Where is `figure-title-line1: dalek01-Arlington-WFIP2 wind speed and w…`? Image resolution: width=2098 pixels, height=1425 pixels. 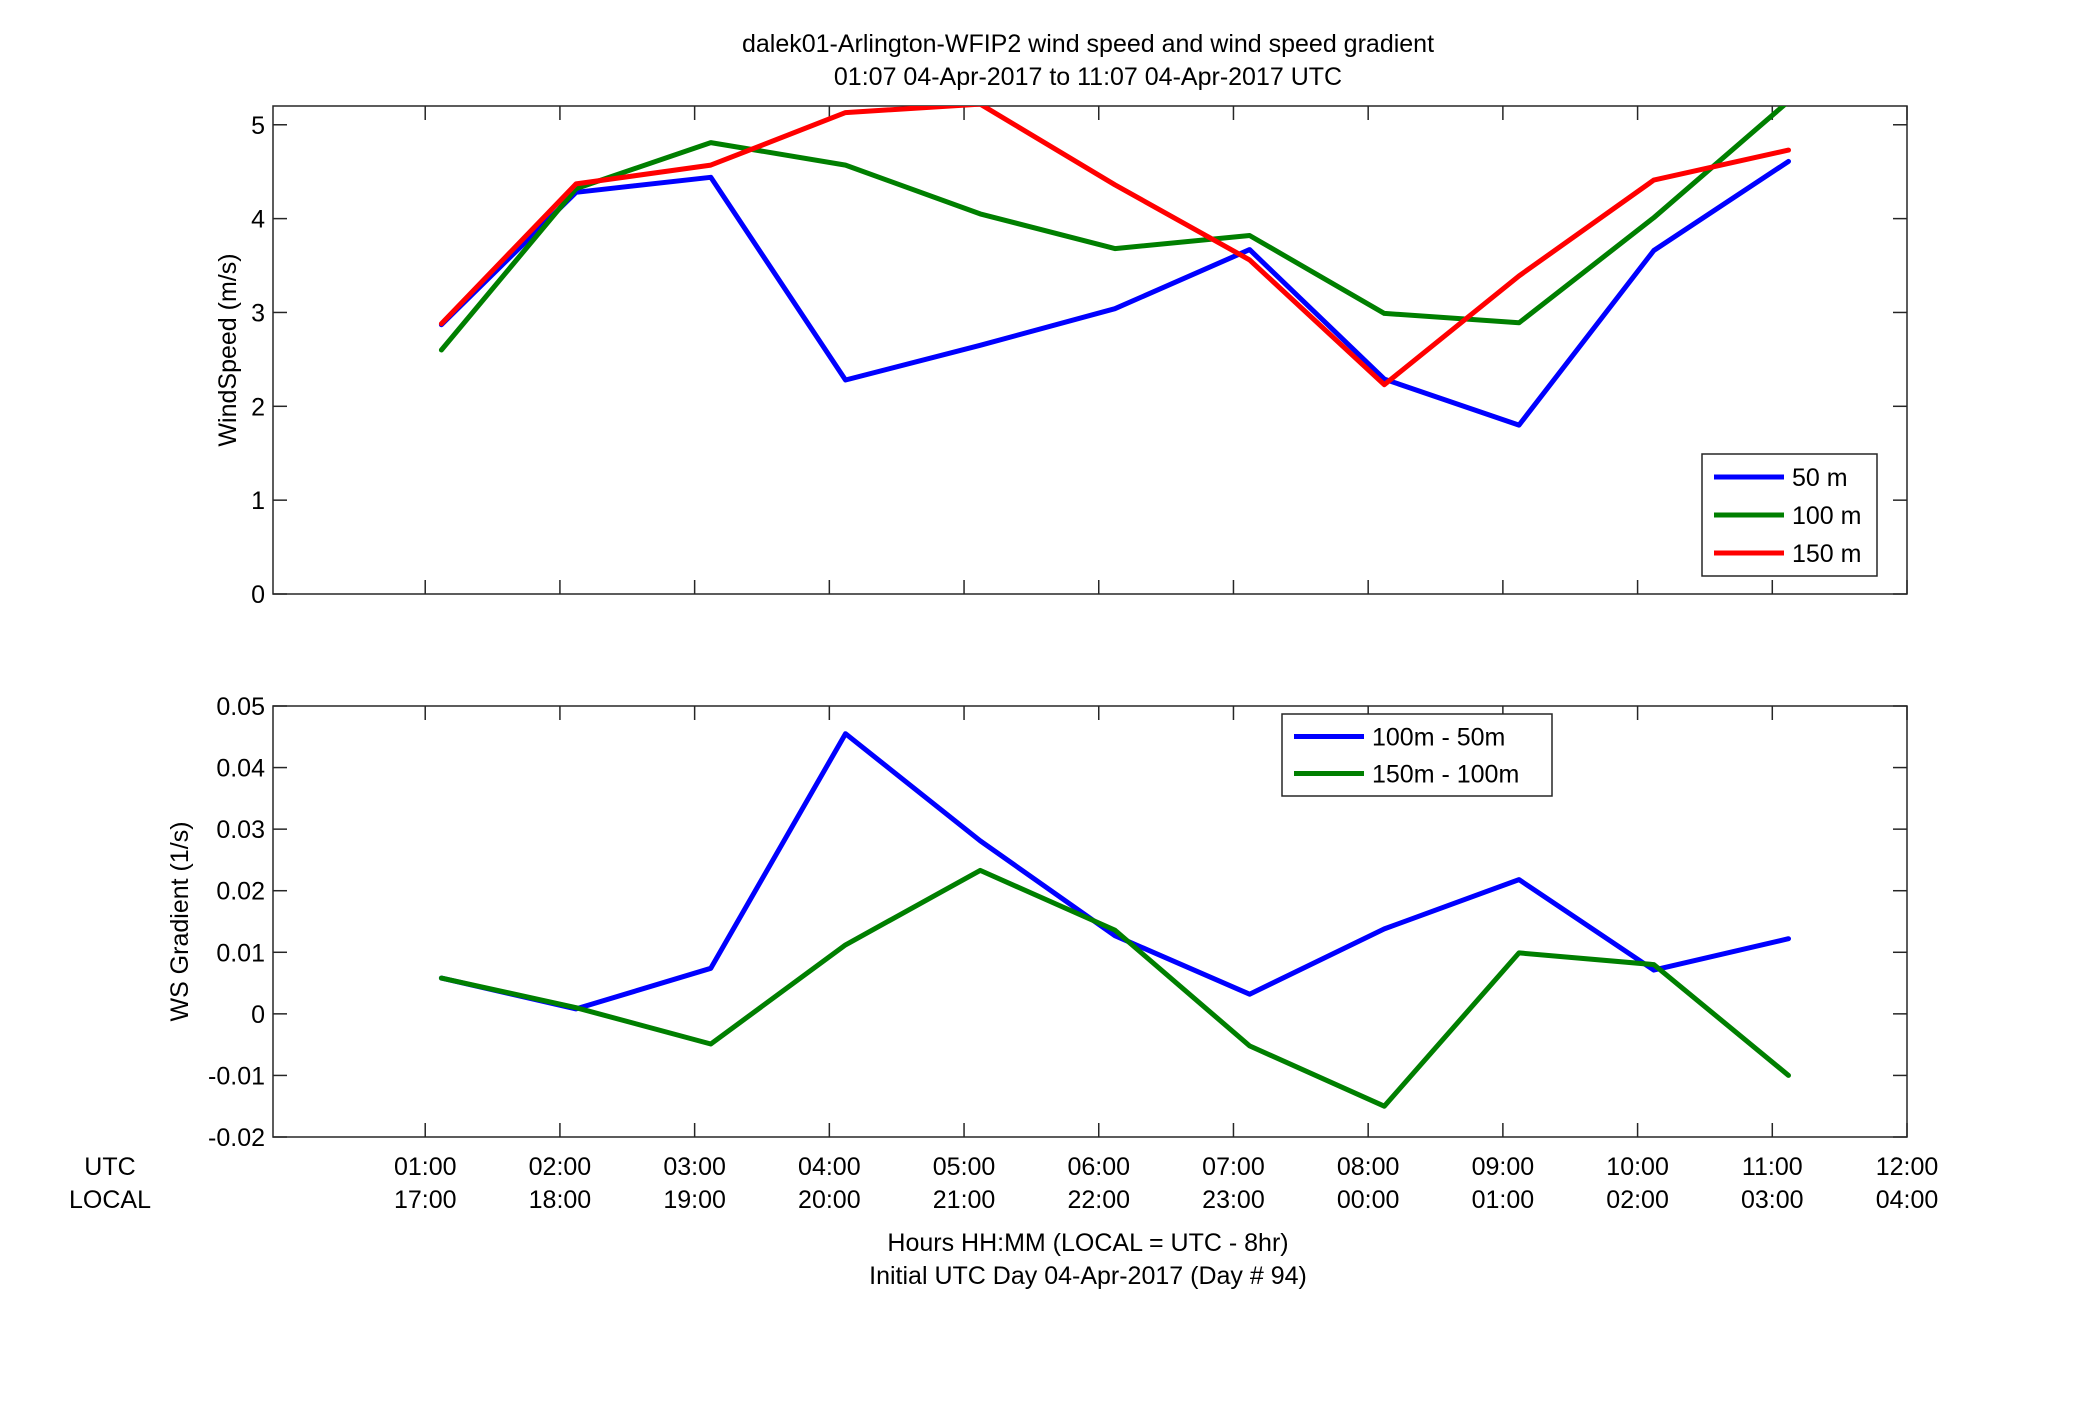 figure-title-line1: dalek01-Arlington-WFIP2 wind speed and w… is located at coordinates (1088, 44).